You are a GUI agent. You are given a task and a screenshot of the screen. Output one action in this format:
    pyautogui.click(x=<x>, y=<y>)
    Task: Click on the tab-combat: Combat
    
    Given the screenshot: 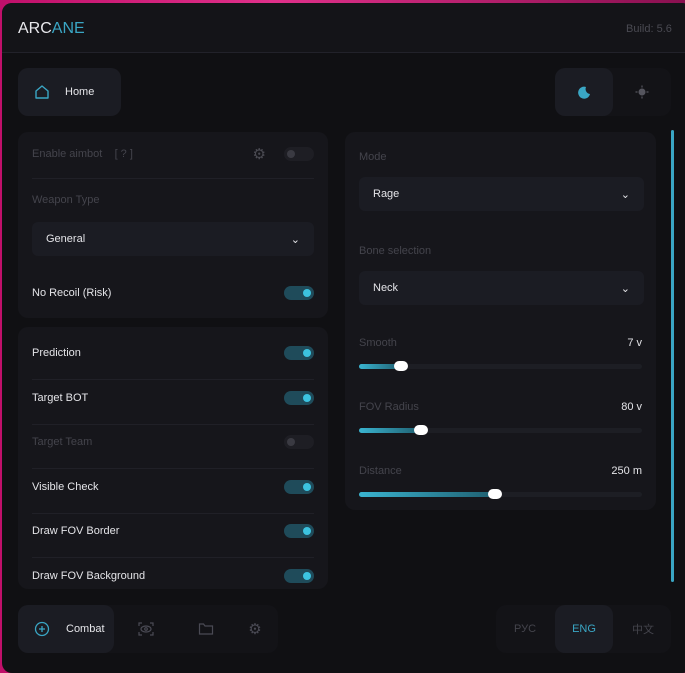 What is the action you would take?
    pyautogui.click(x=66, y=629)
    